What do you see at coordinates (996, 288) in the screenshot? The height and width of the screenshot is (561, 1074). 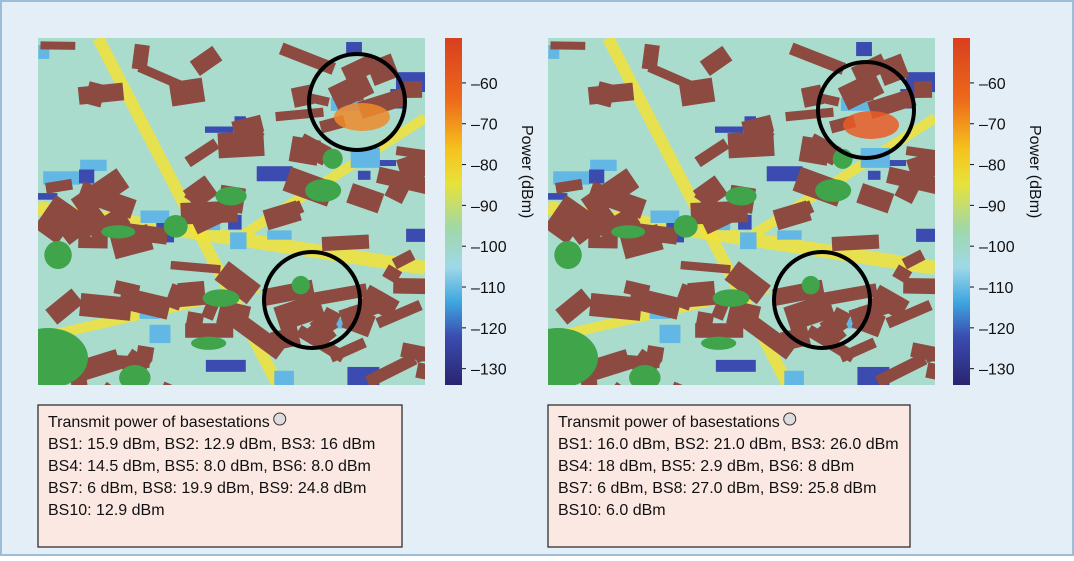 I see `colorbar-tick-label: –110` at bounding box center [996, 288].